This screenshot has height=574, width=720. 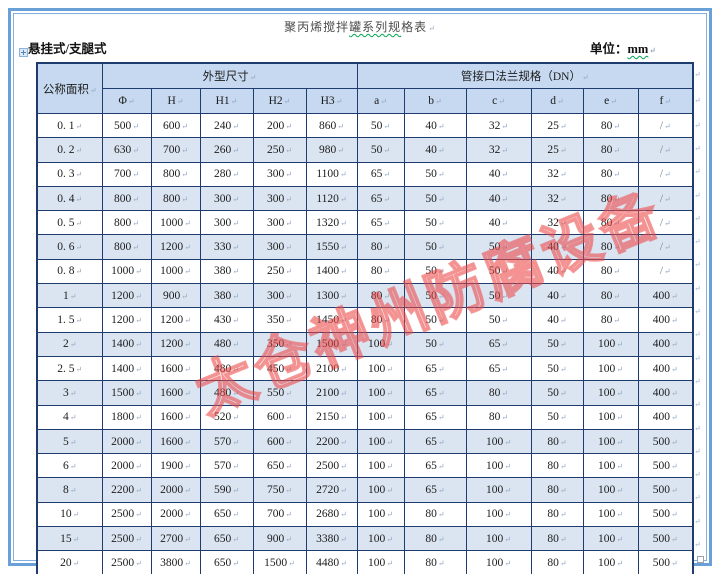 What do you see at coordinates (172, 514) in the screenshot?
I see `cell-value: 2000` at bounding box center [172, 514].